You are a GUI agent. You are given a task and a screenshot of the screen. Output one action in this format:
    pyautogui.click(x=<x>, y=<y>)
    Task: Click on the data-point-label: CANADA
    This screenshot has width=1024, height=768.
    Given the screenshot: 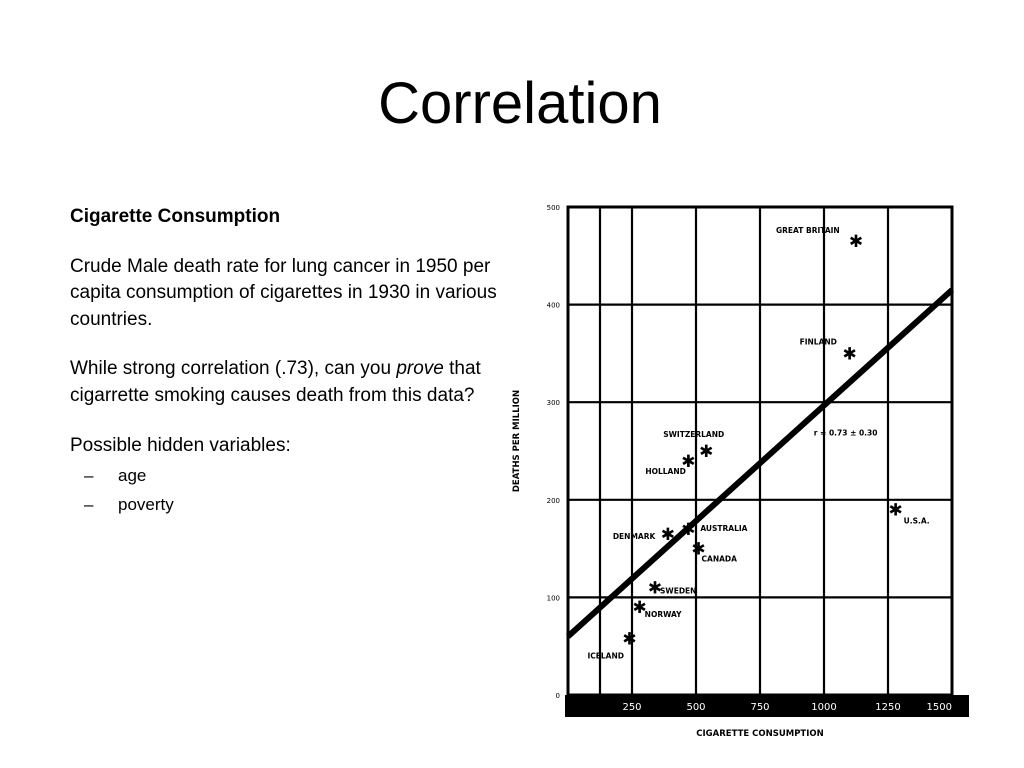 What is the action you would take?
    pyautogui.click(x=720, y=559)
    